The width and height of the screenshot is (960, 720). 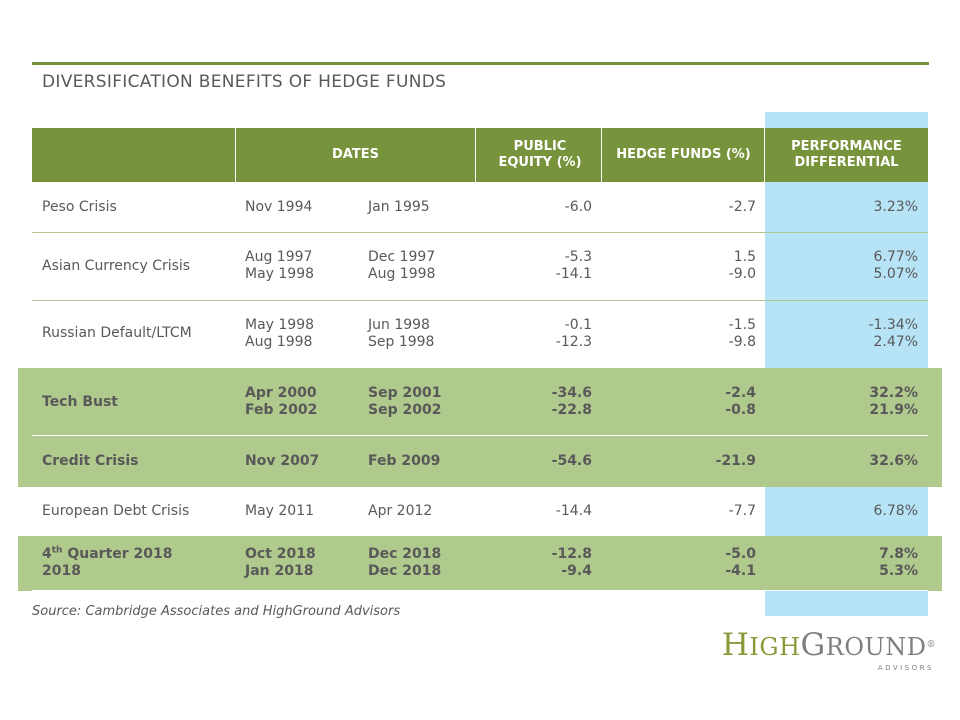 What do you see at coordinates (761, 645) in the screenshot?
I see `logo-high: HIGH` at bounding box center [761, 645].